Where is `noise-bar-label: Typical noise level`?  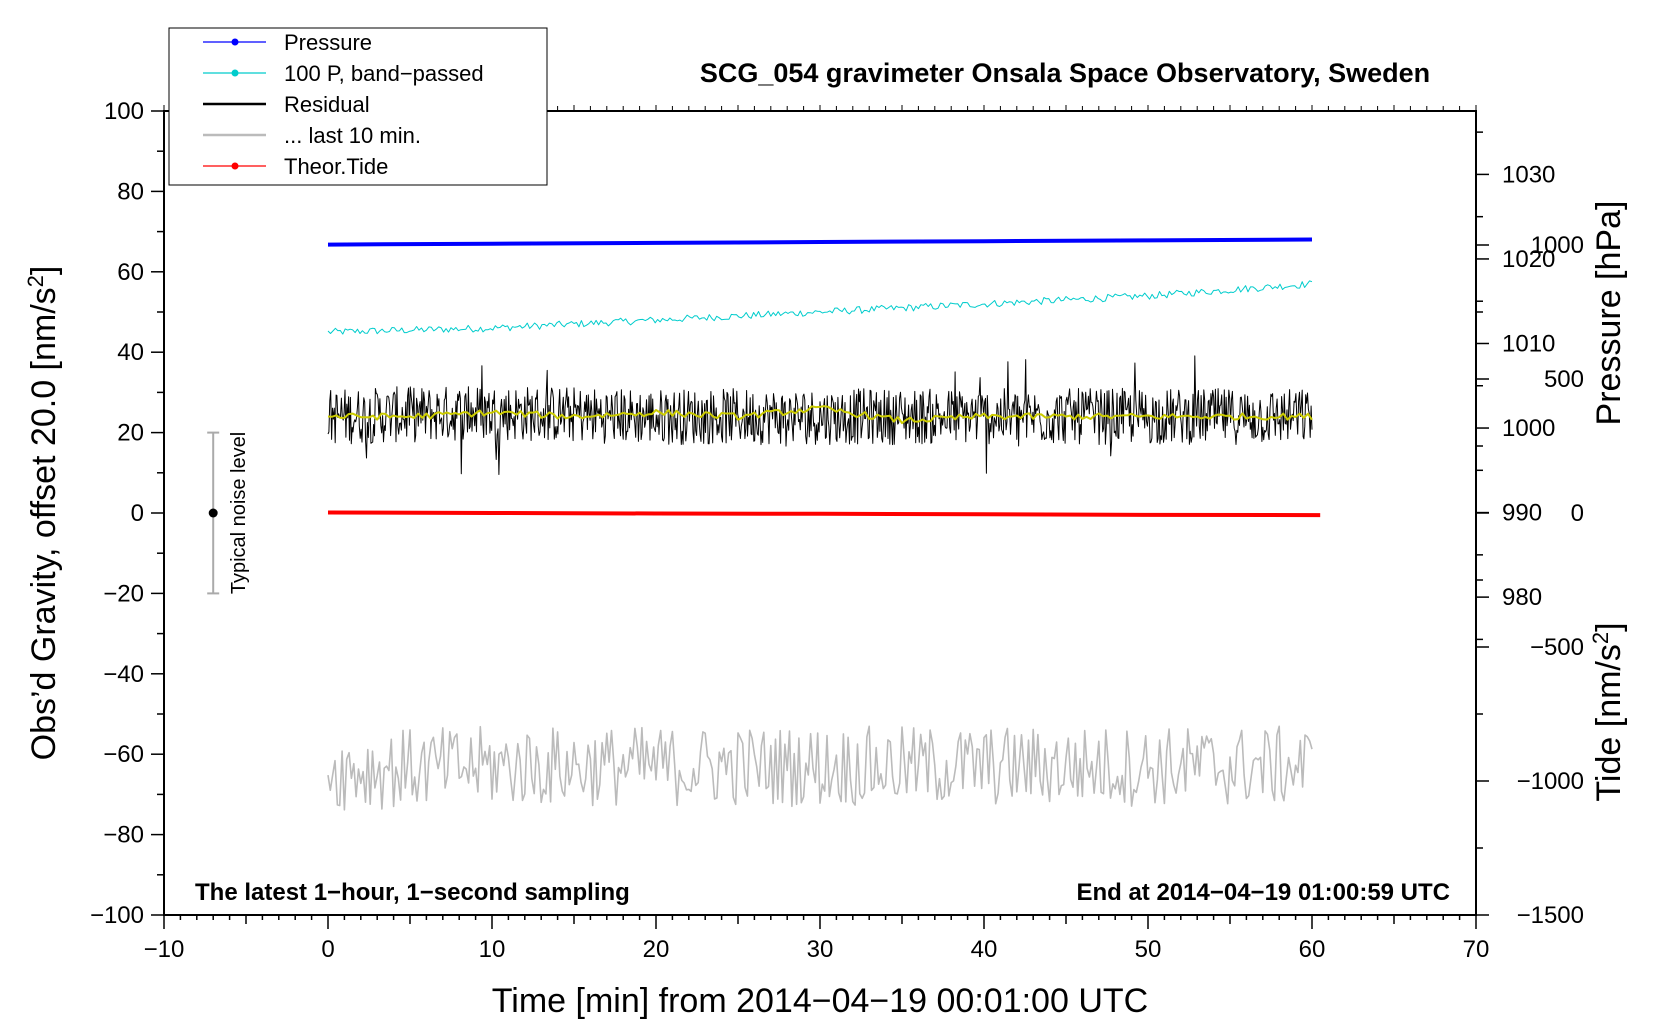
noise-bar-label: Typical noise level is located at coordinates (239, 513).